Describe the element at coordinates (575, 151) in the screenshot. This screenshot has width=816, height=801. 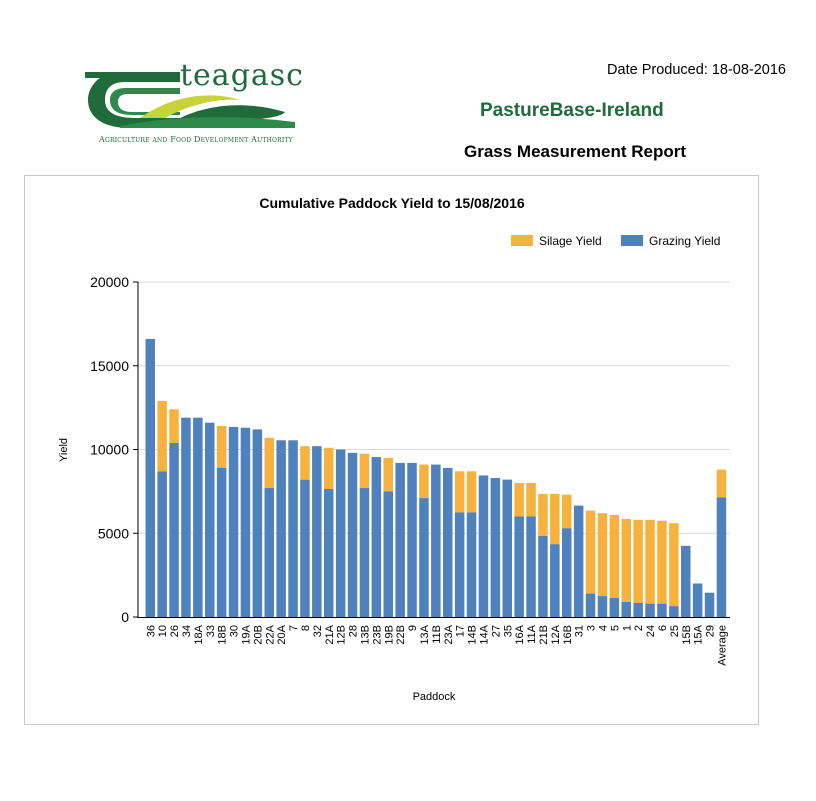
I see `report-title: Grass Measurement Report` at that location.